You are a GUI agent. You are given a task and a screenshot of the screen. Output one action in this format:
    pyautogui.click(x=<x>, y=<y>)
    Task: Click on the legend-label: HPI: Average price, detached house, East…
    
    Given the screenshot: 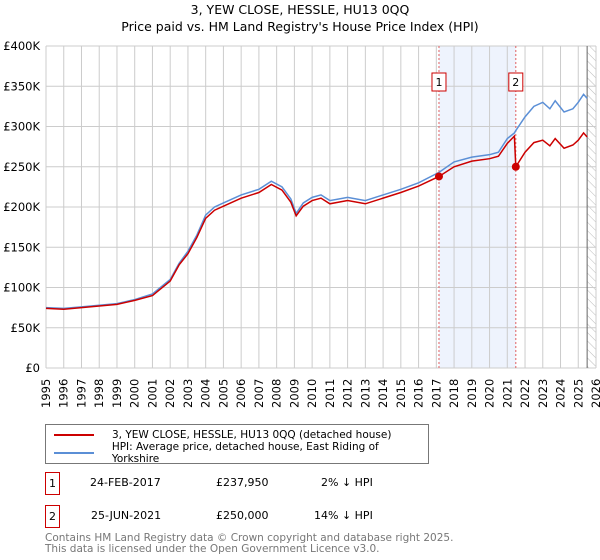 What is the action you would take?
    pyautogui.click(x=245, y=453)
    